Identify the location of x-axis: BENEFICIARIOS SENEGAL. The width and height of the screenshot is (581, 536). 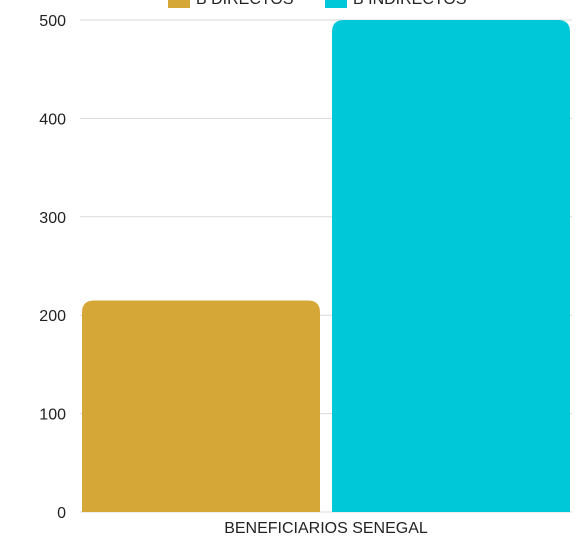
(326, 528).